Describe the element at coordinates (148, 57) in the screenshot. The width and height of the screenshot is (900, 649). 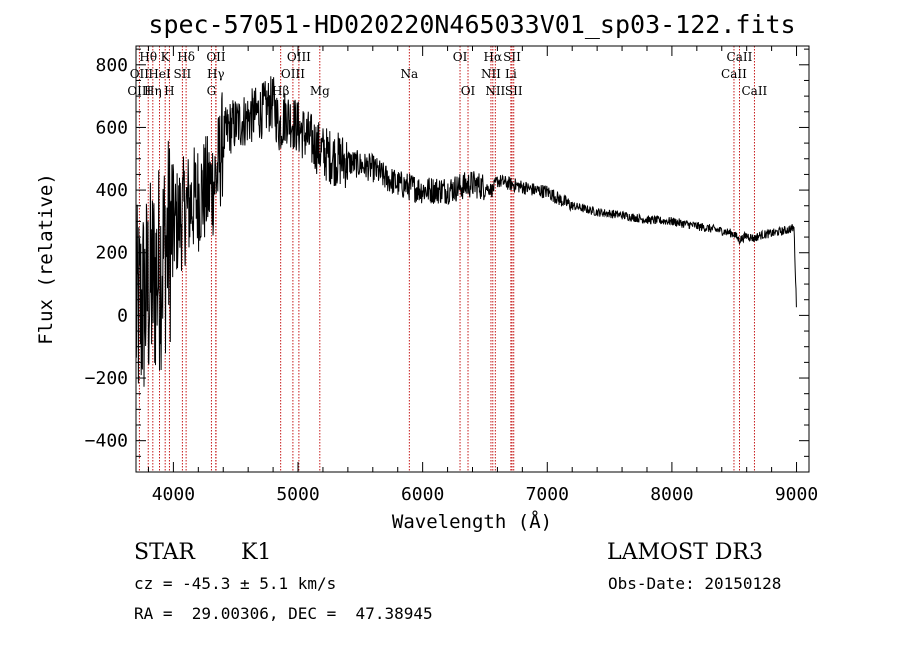
I see `line-label: Hθ` at that location.